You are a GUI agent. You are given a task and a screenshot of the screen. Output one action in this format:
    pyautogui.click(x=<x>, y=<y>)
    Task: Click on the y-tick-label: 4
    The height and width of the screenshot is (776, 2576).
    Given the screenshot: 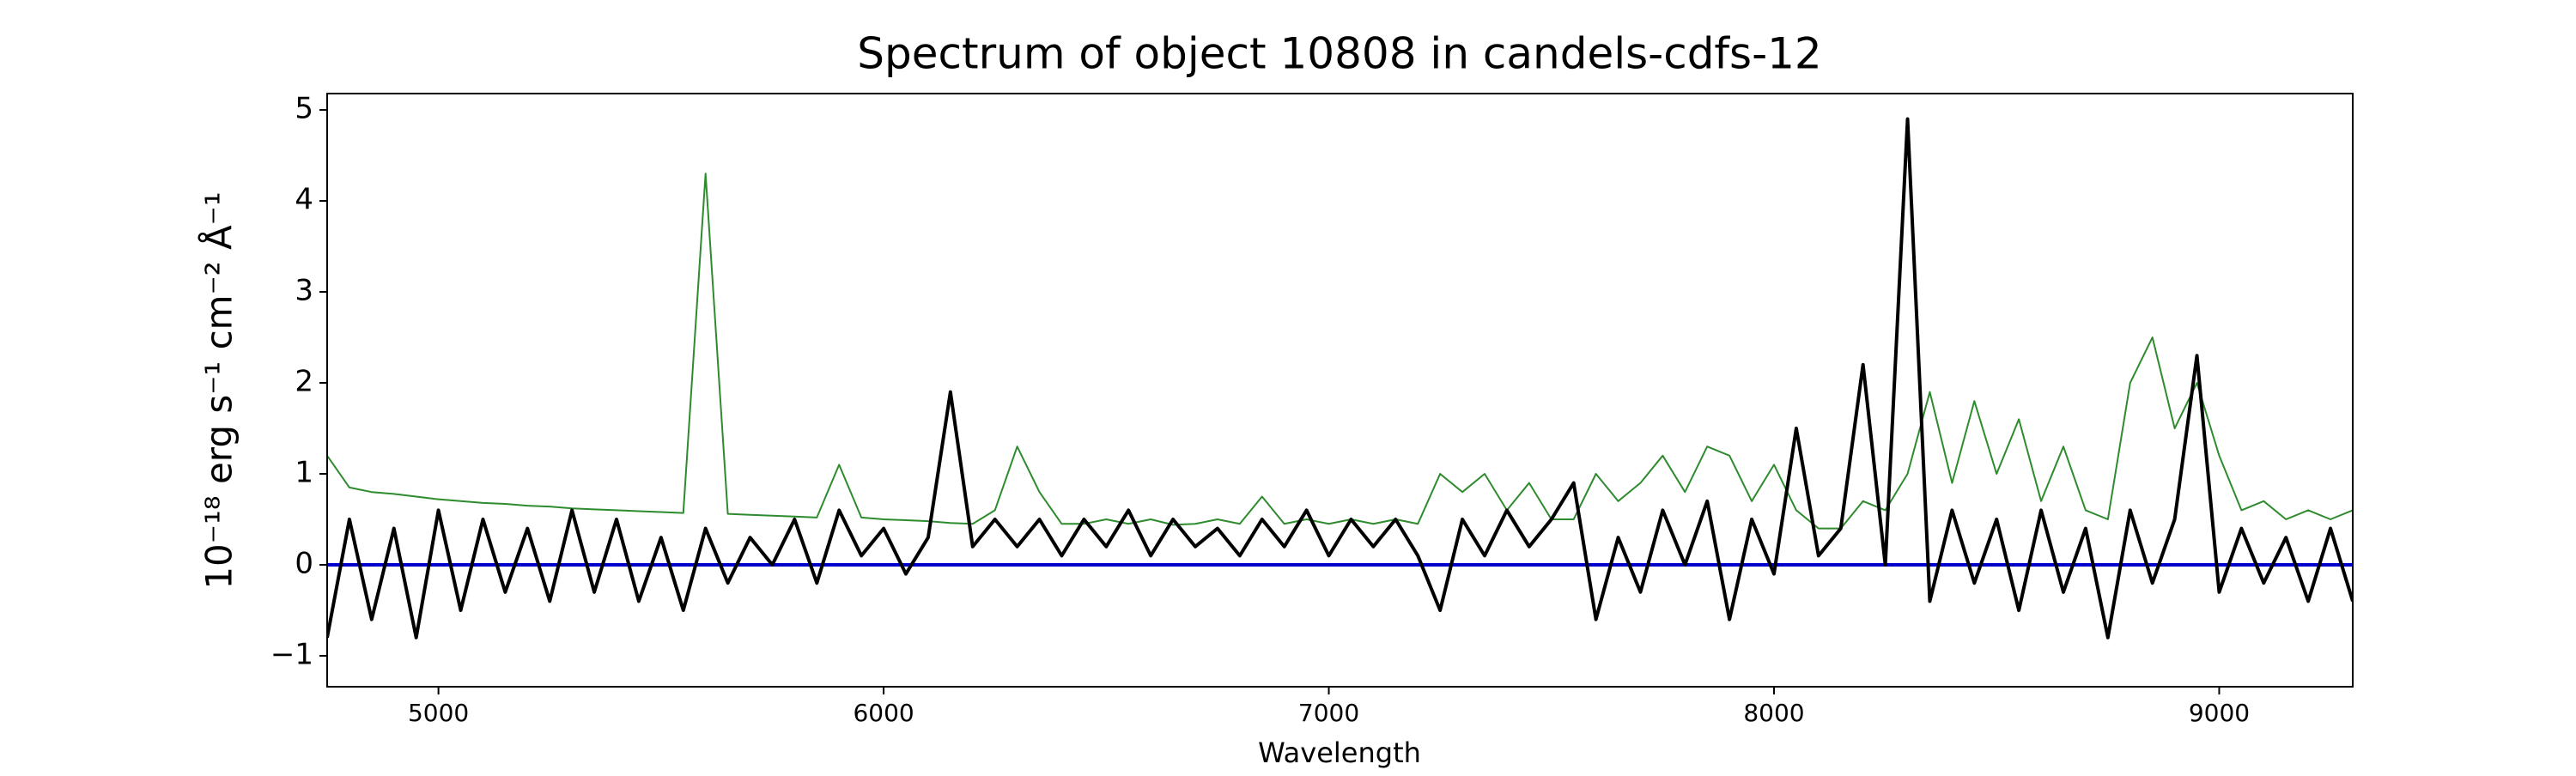 What is the action you would take?
    pyautogui.click(x=304, y=200)
    